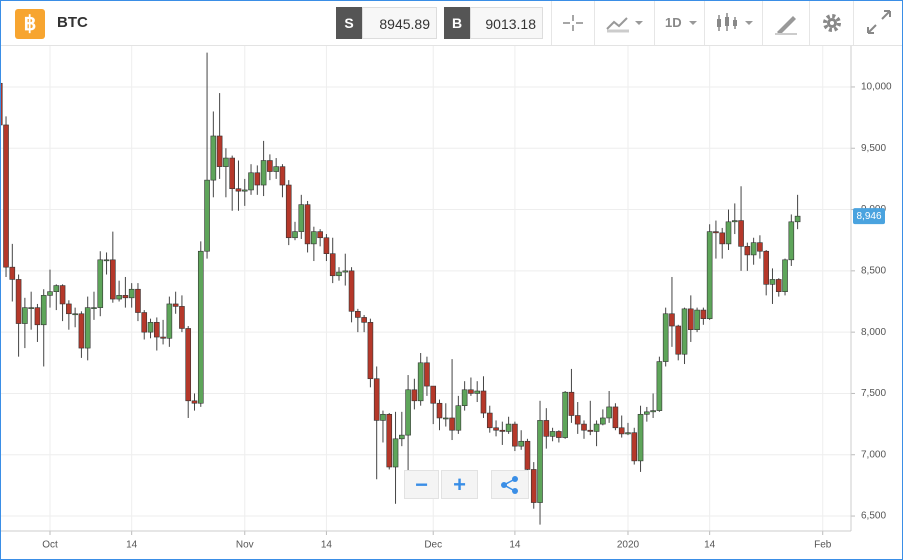 Image resolution: width=903 pixels, height=560 pixels. What do you see at coordinates (510, 484) in the screenshot?
I see `share-button` at bounding box center [510, 484].